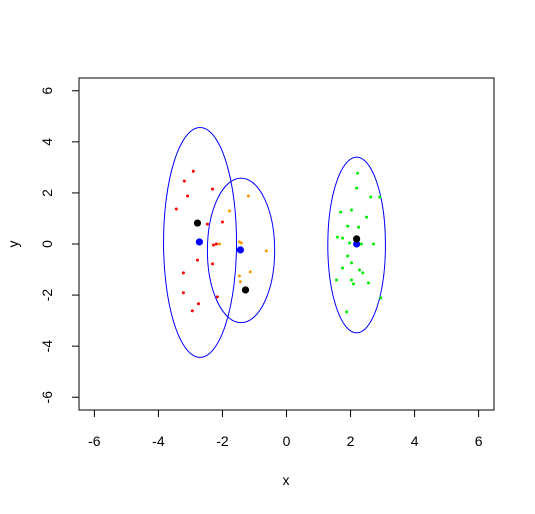 Image resolution: width=535 pixels, height=514 pixels. Describe the element at coordinates (351, 441) in the screenshot. I see `x-tick-label: 2` at that location.